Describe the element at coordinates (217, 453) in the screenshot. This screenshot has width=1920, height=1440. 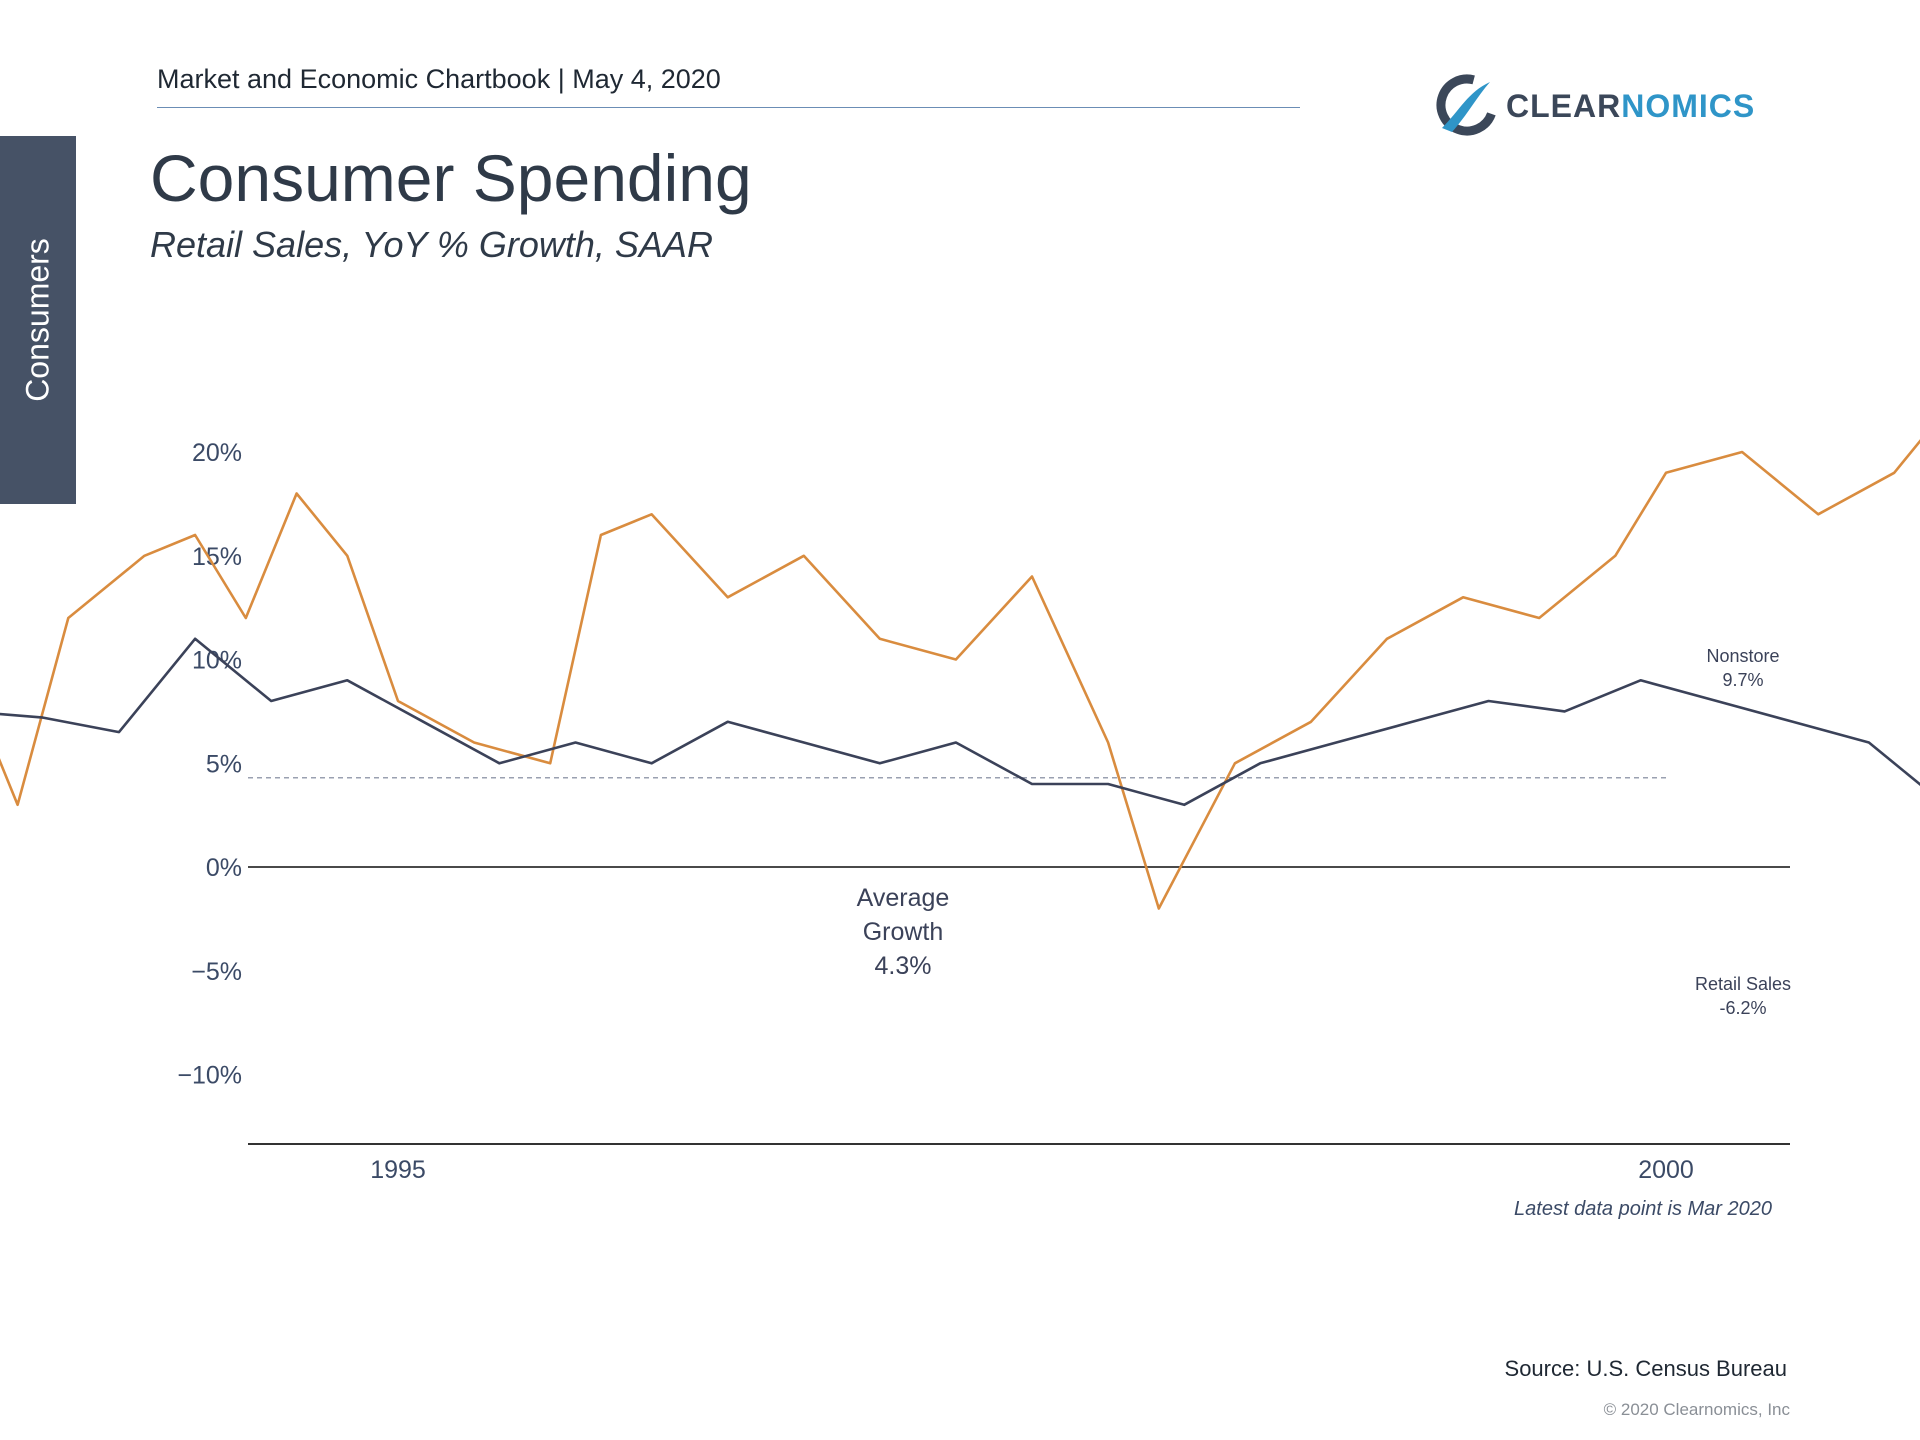
I see `y-tick-label: 20%` at that location.